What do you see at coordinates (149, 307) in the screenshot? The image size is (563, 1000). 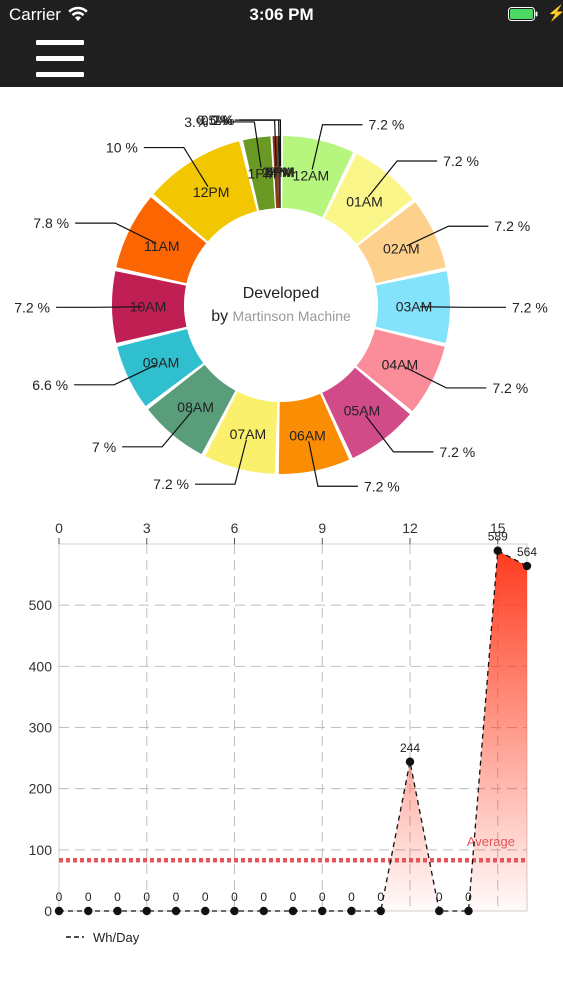 I see `donut-slice-10am` at bounding box center [149, 307].